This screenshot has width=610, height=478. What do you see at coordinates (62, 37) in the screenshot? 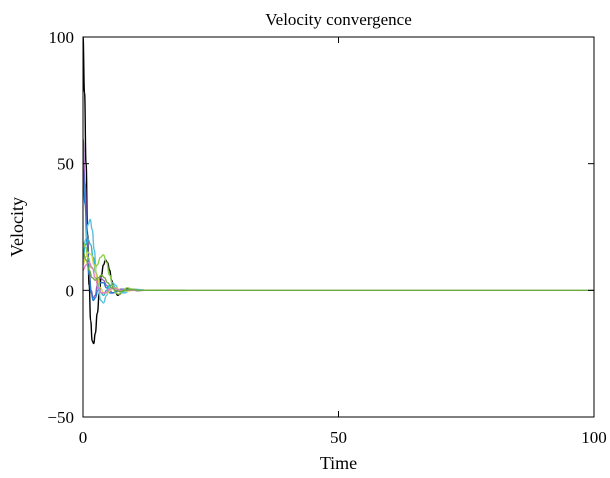
I see `y-tick-label-3: 100` at bounding box center [62, 37].